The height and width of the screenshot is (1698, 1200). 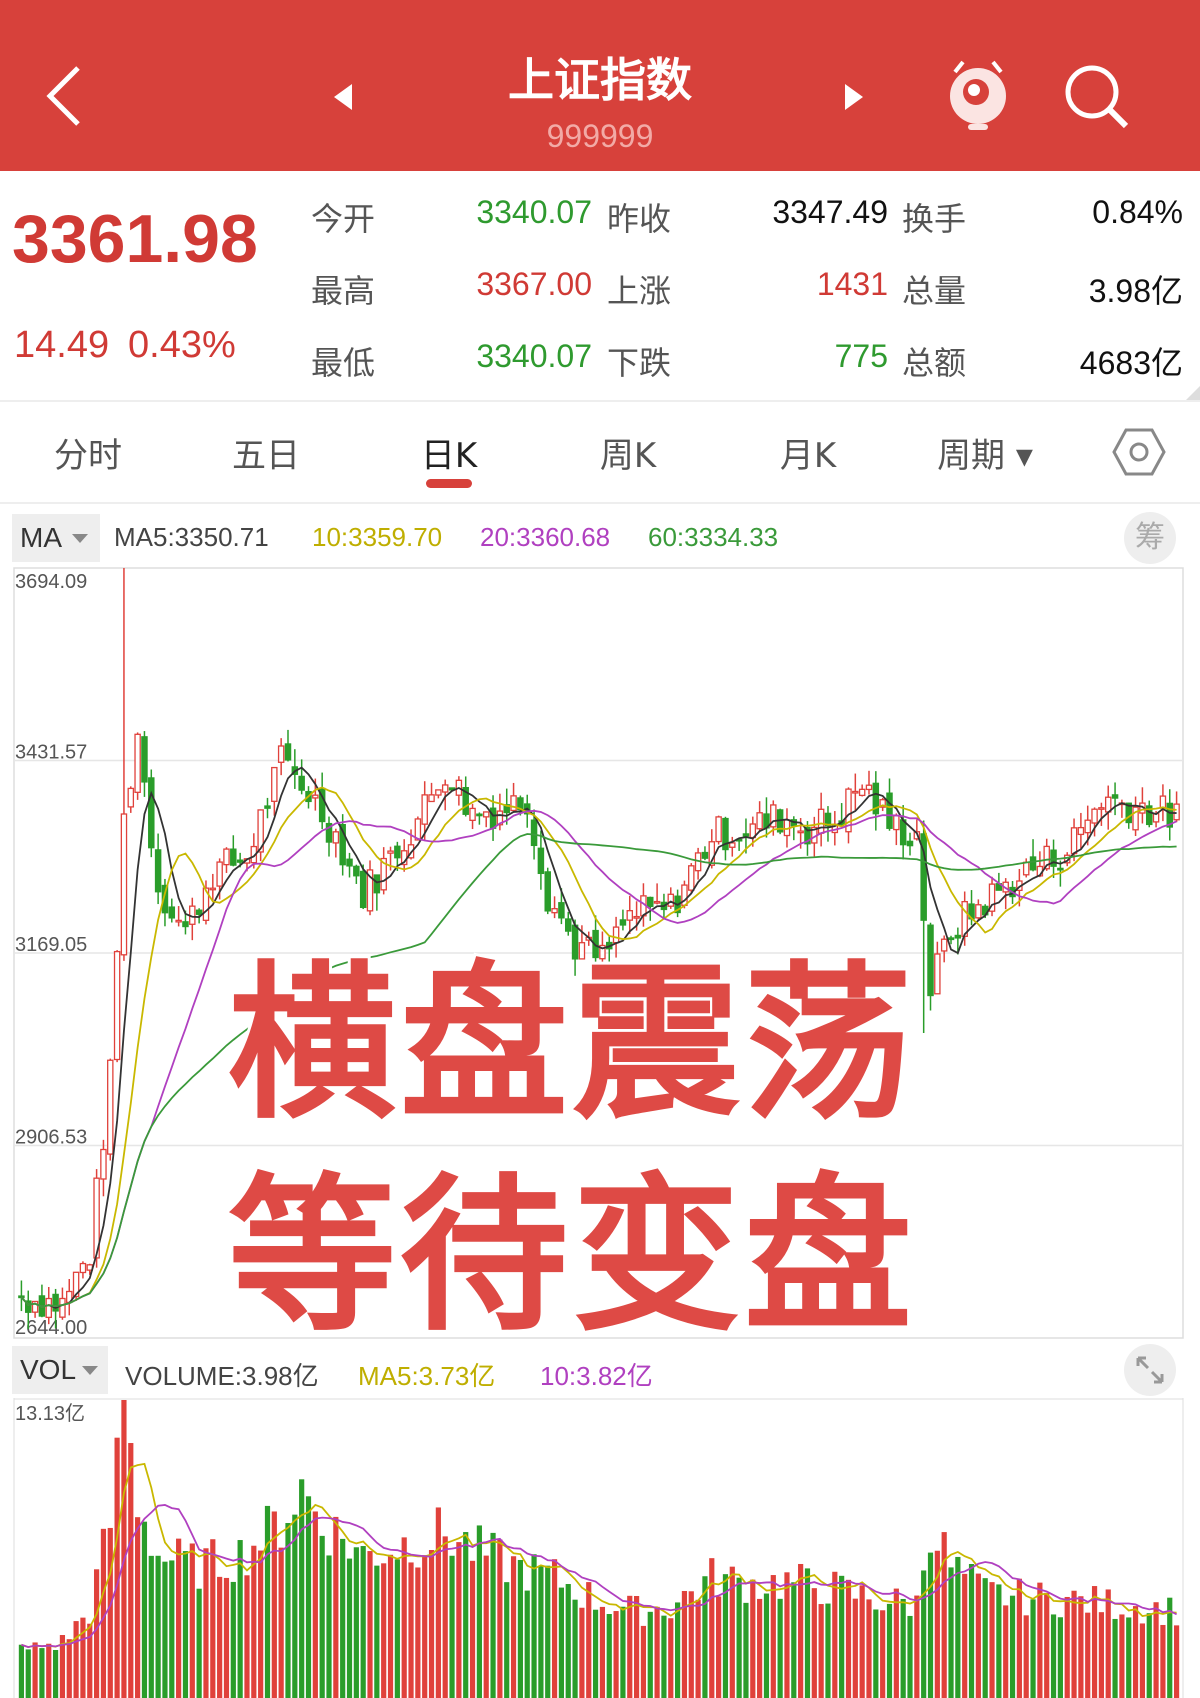 I want to click on prev-triangle-icon, so click(x=342, y=97).